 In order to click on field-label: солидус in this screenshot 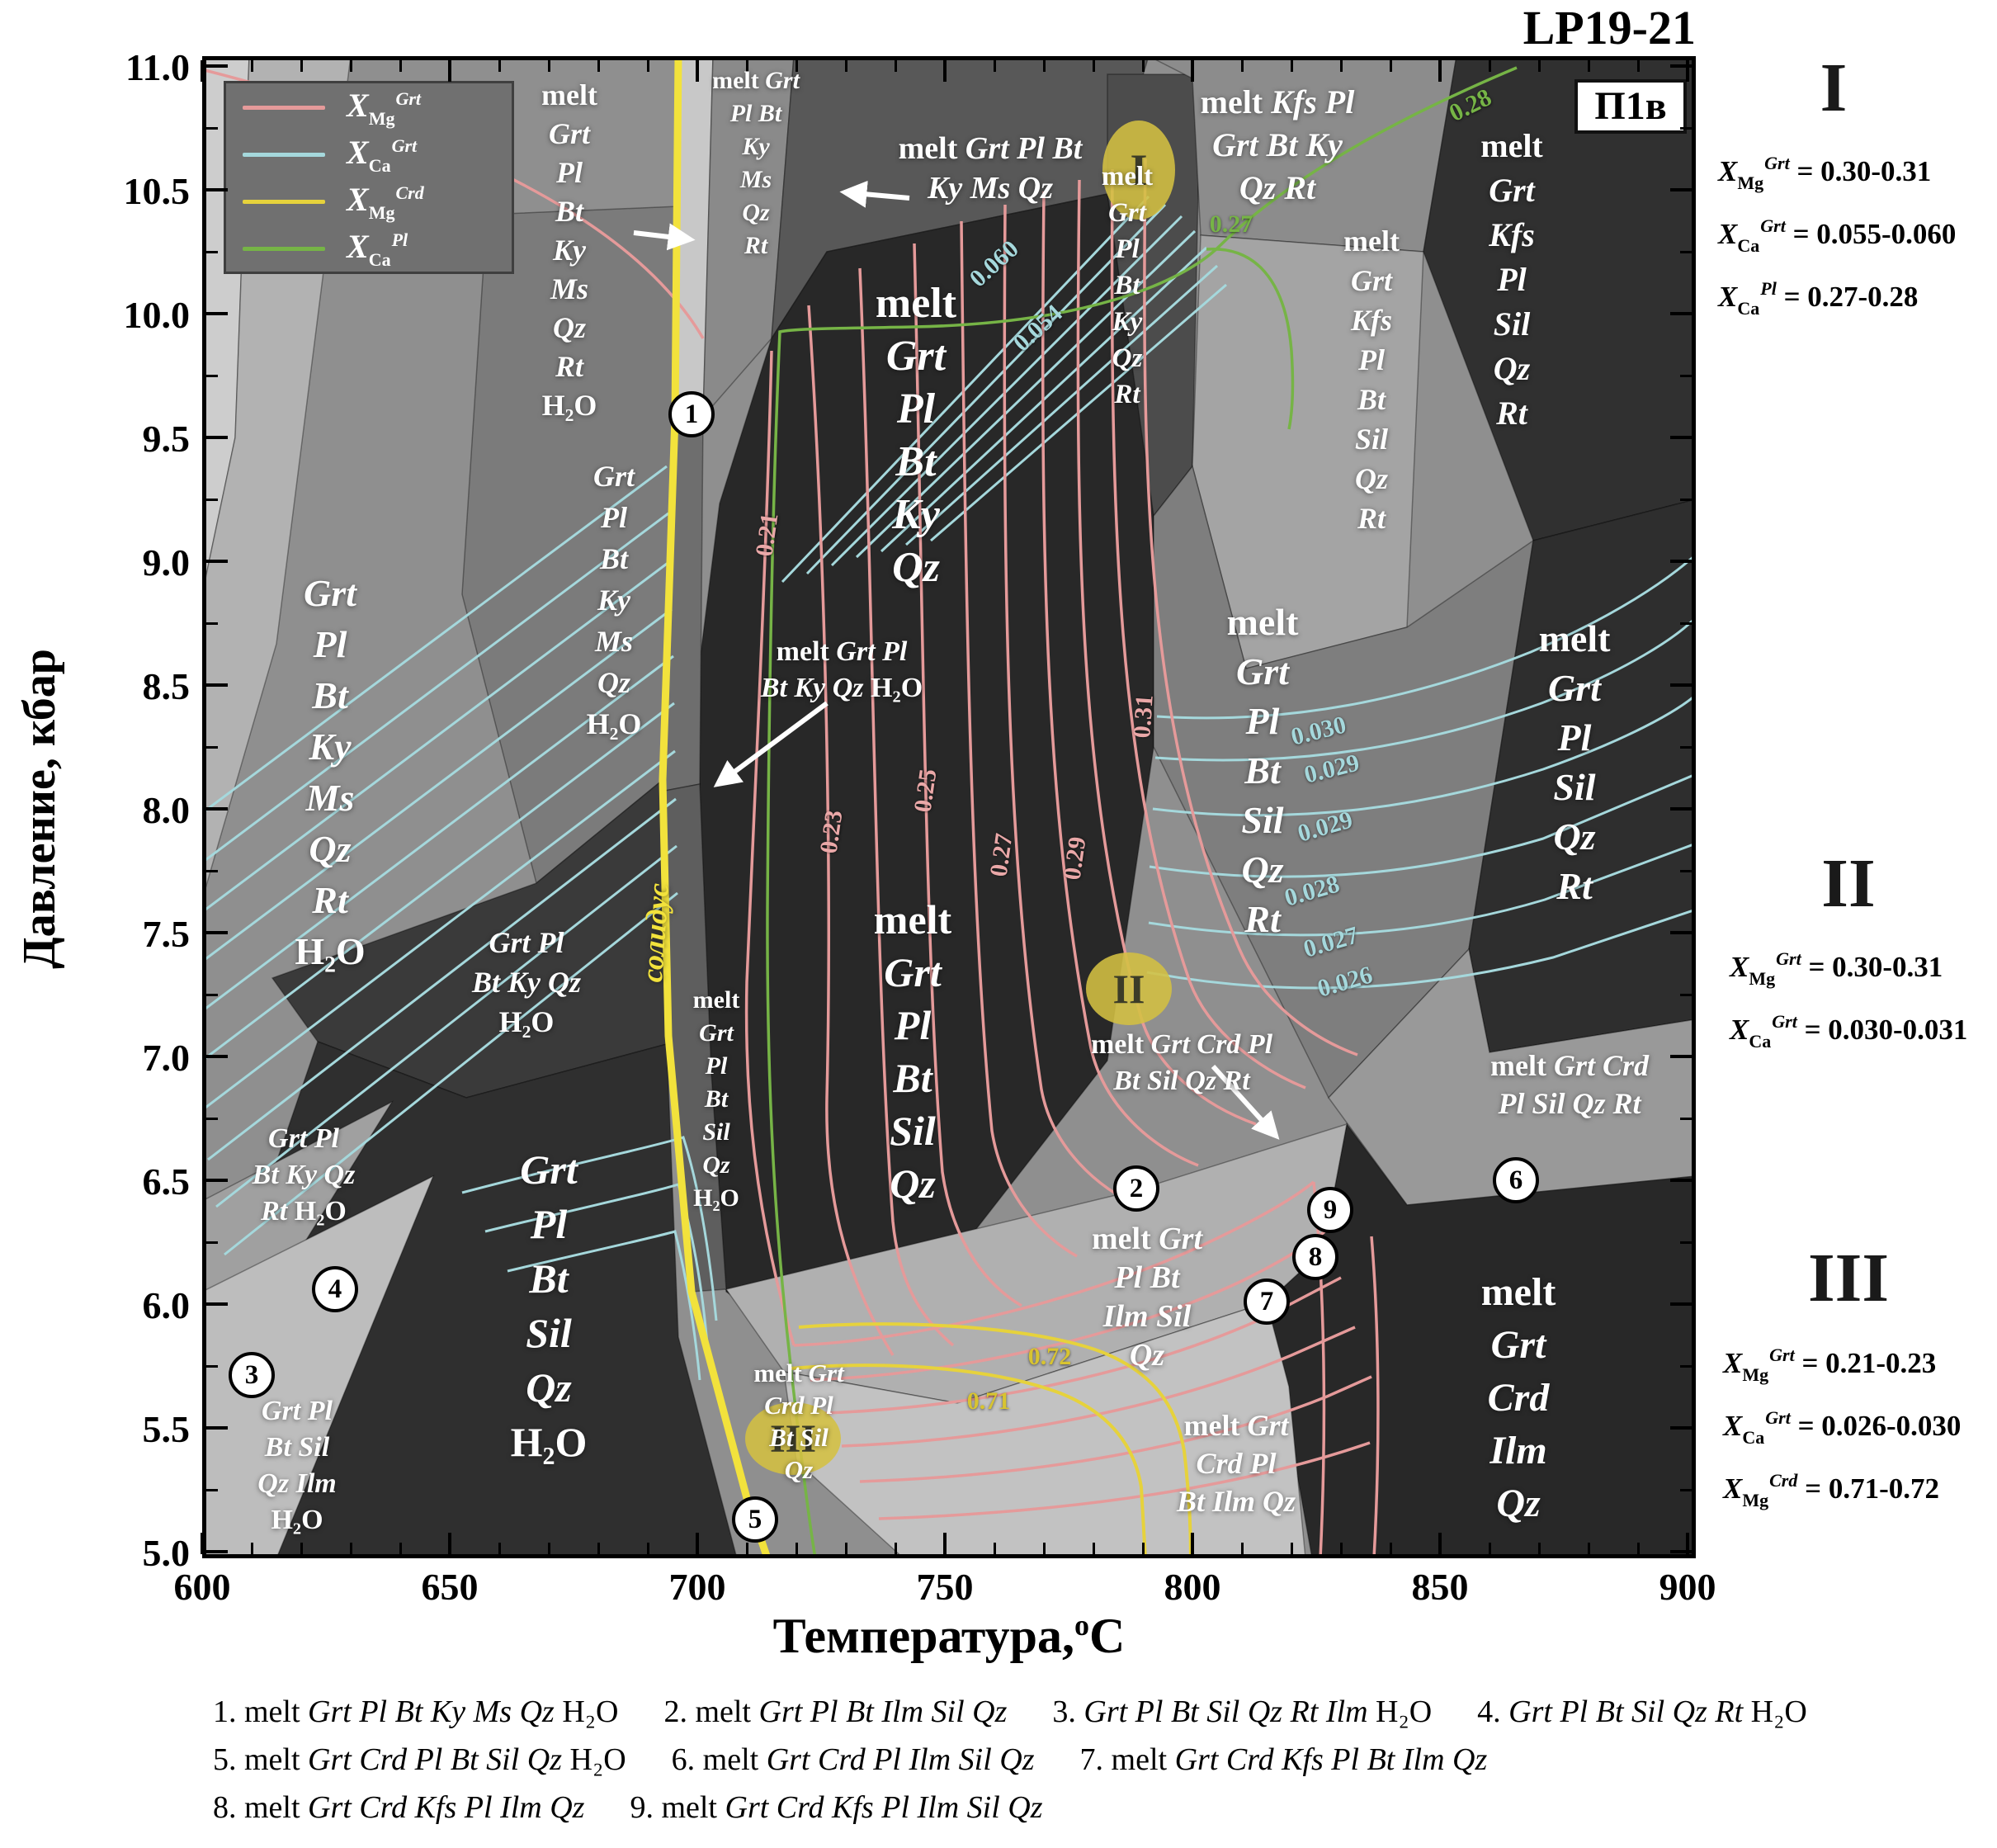, I will do `click(655, 932)`.